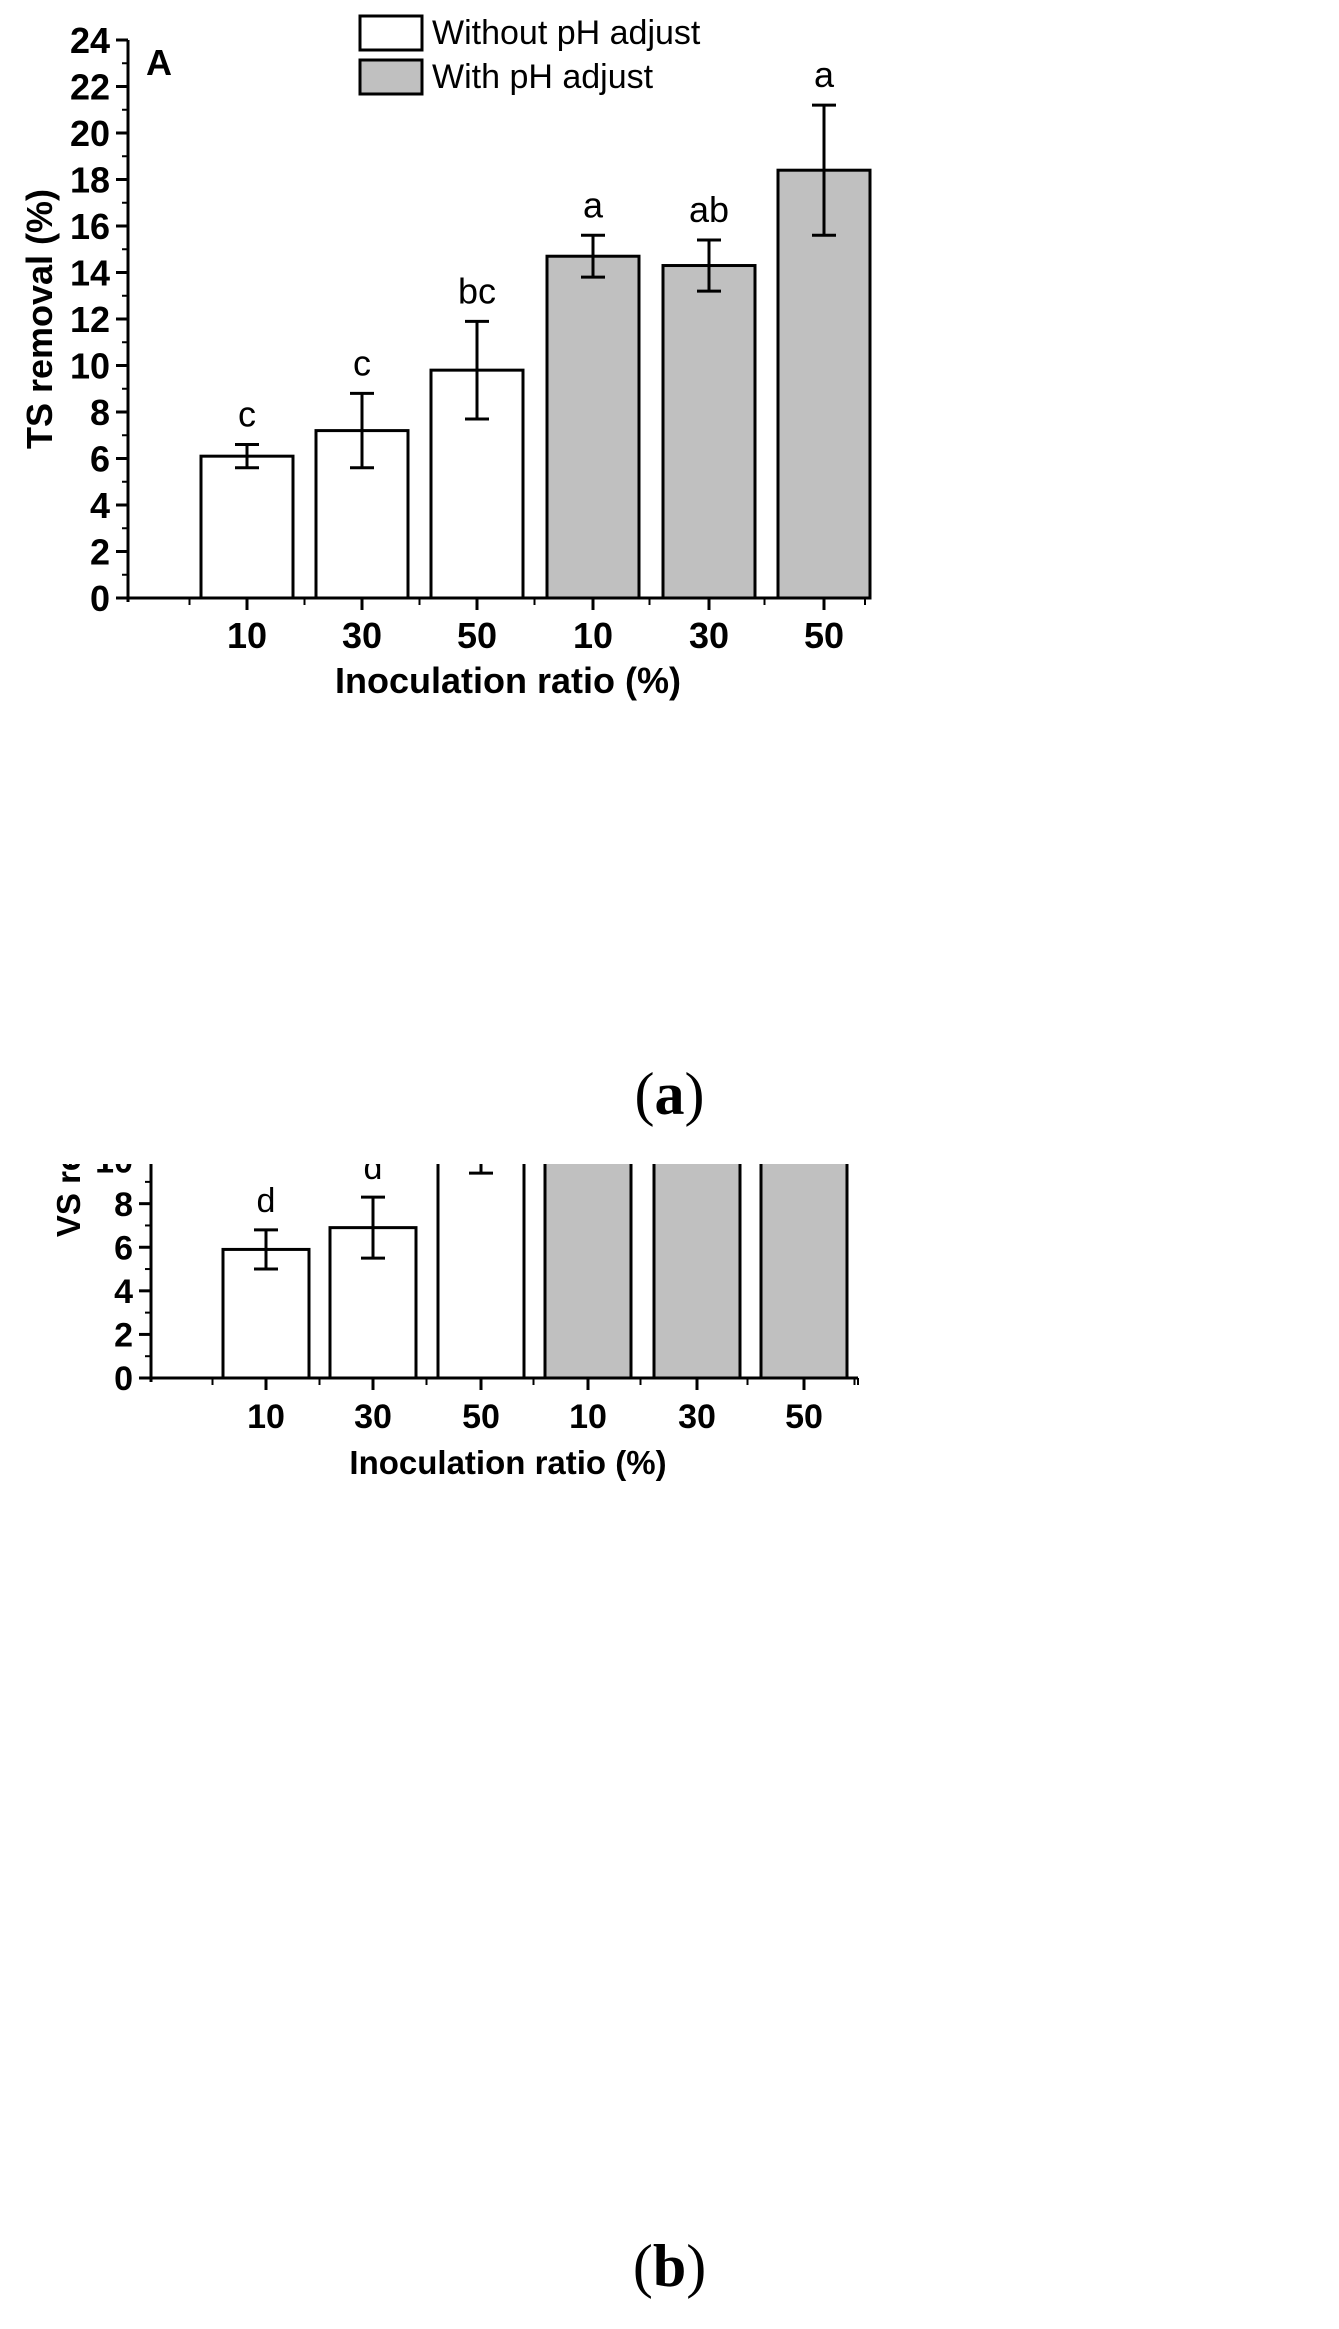 This screenshot has height=2329, width=1339. I want to click on caption-a: (a), so click(669, 1094).